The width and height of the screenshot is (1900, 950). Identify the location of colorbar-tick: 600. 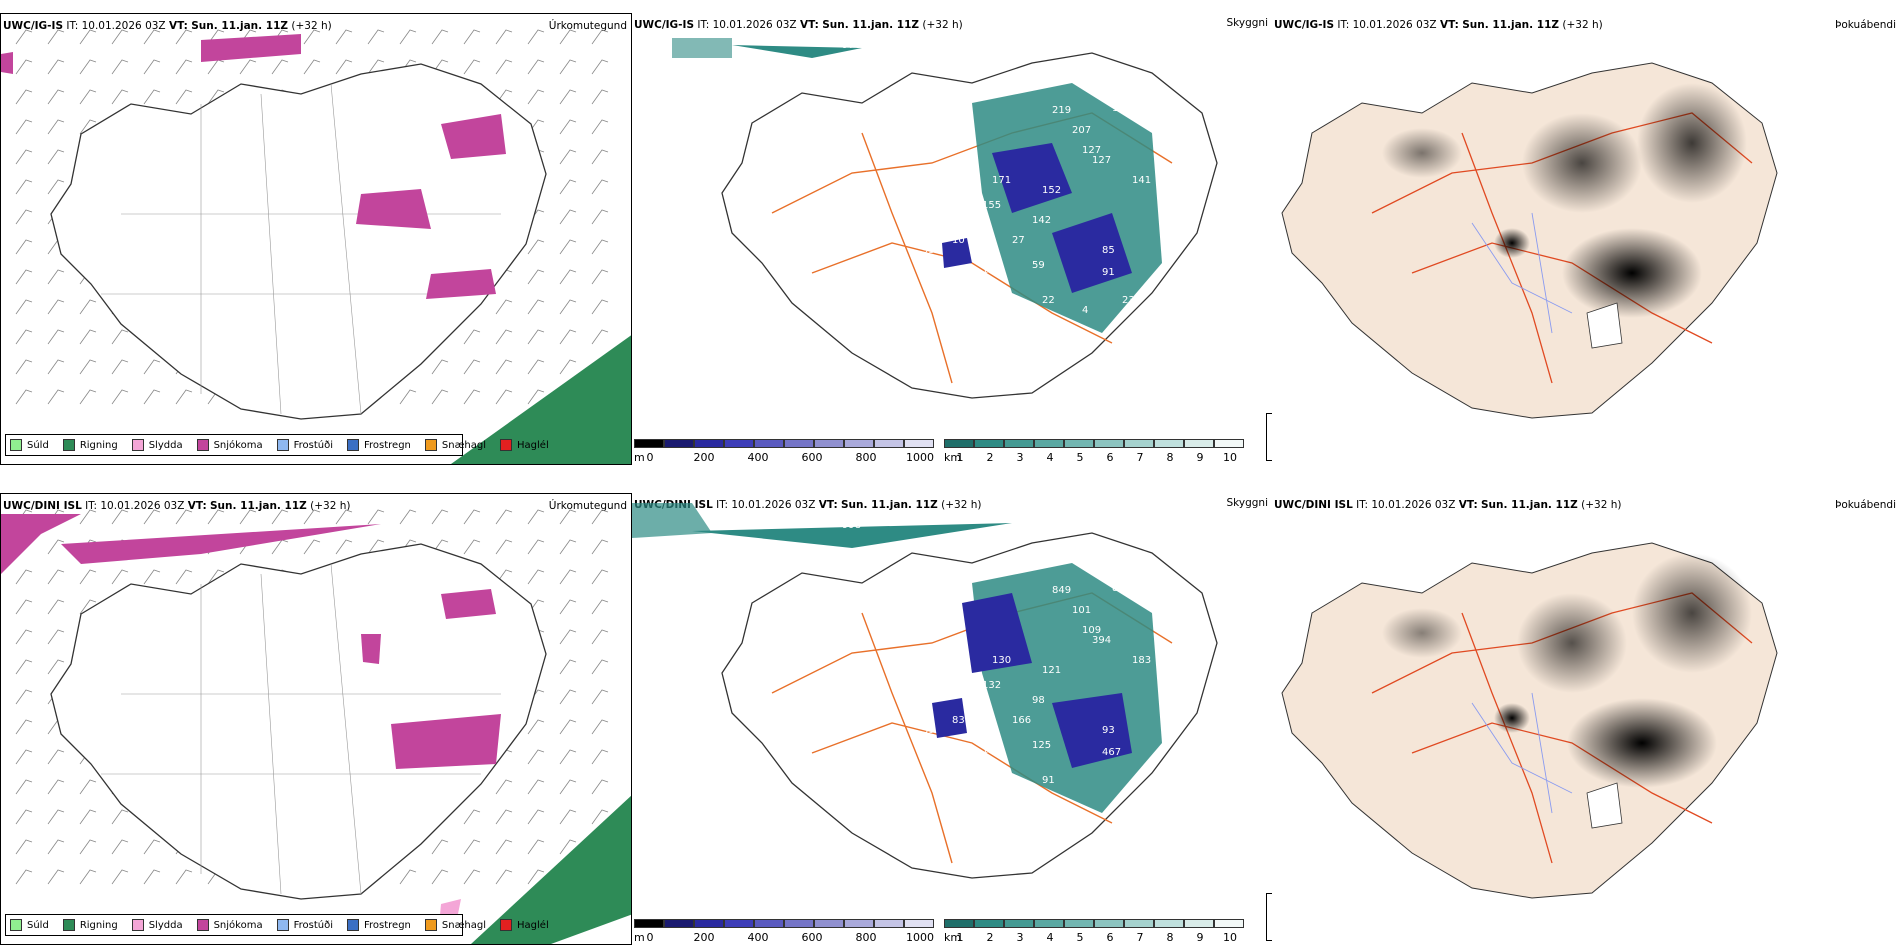
(812, 457).